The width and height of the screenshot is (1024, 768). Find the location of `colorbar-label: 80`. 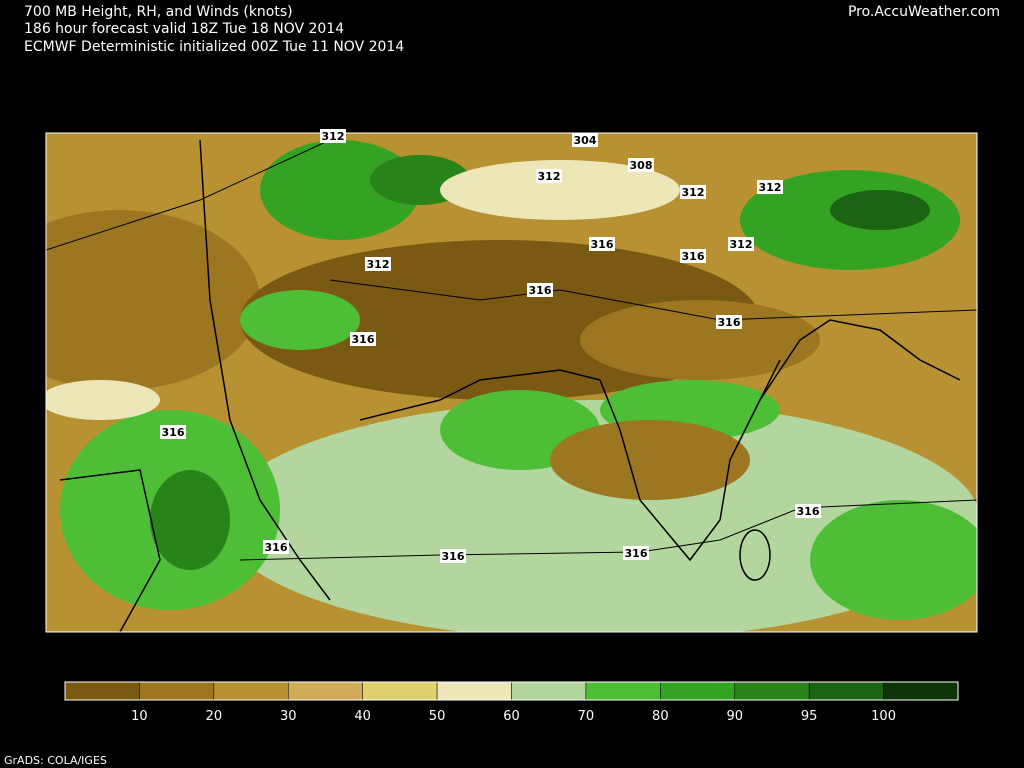

colorbar-label: 80 is located at coordinates (660, 716).